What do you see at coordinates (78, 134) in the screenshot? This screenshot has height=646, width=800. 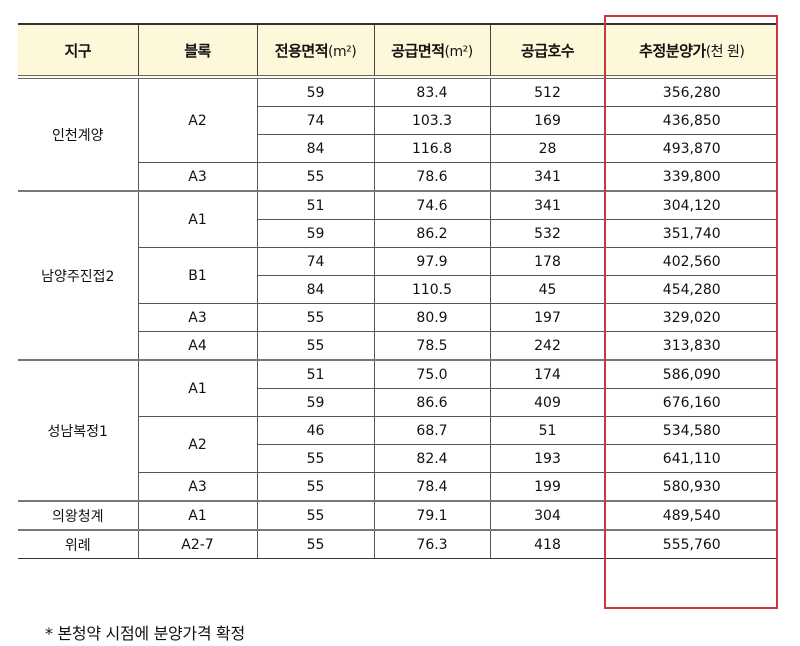 I see `district-cell: 인천계양` at bounding box center [78, 134].